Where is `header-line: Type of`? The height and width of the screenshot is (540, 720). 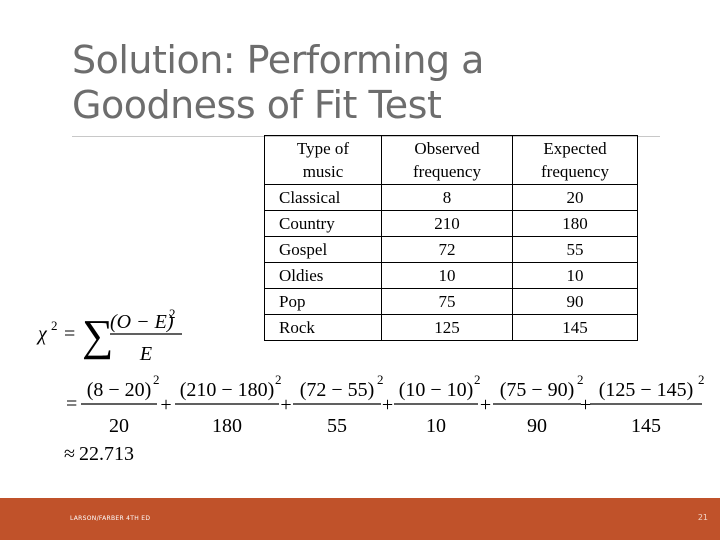 header-line: Type of is located at coordinates (323, 148).